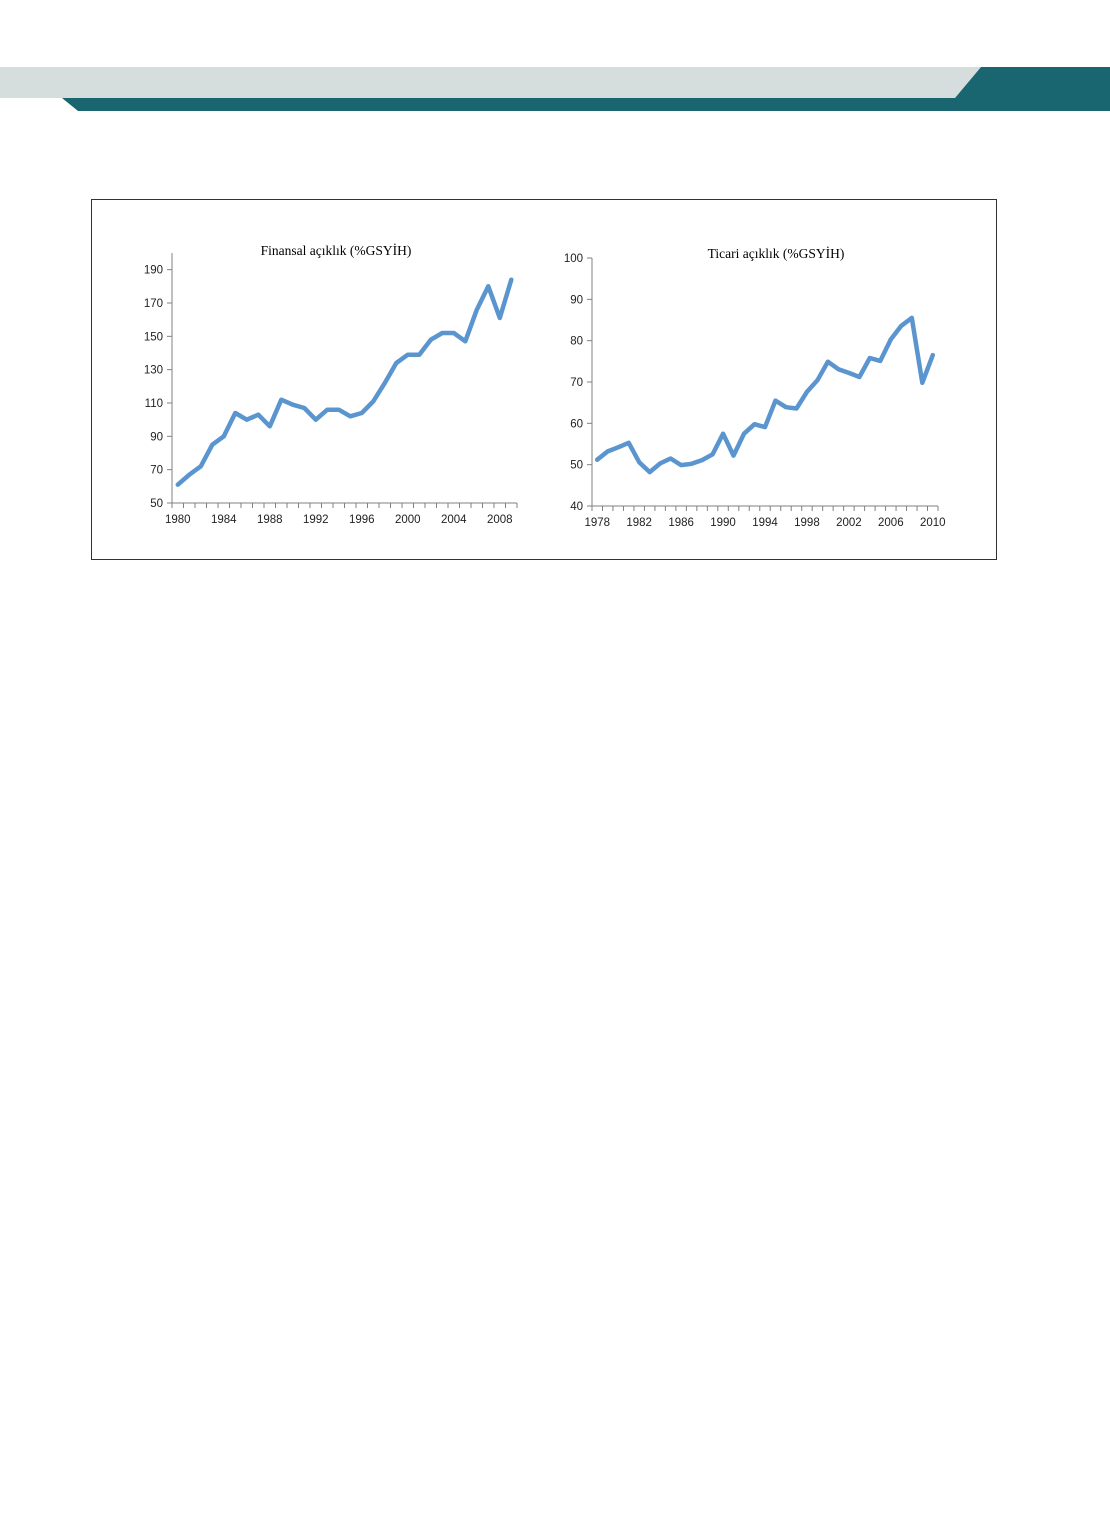 The height and width of the screenshot is (1536, 1110). What do you see at coordinates (1030, 89) in the screenshot?
I see `header-dark-corner` at bounding box center [1030, 89].